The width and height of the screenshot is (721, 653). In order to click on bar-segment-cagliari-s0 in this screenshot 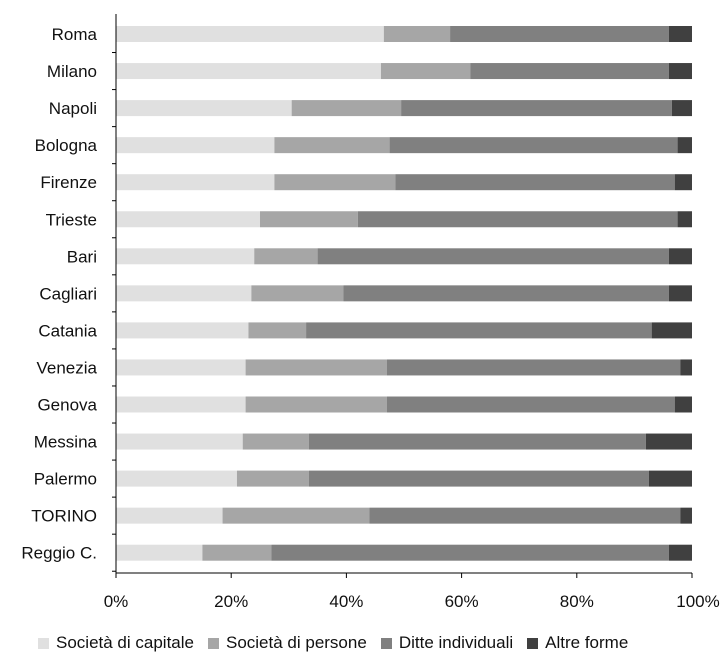, I will do `click(184, 293)`.